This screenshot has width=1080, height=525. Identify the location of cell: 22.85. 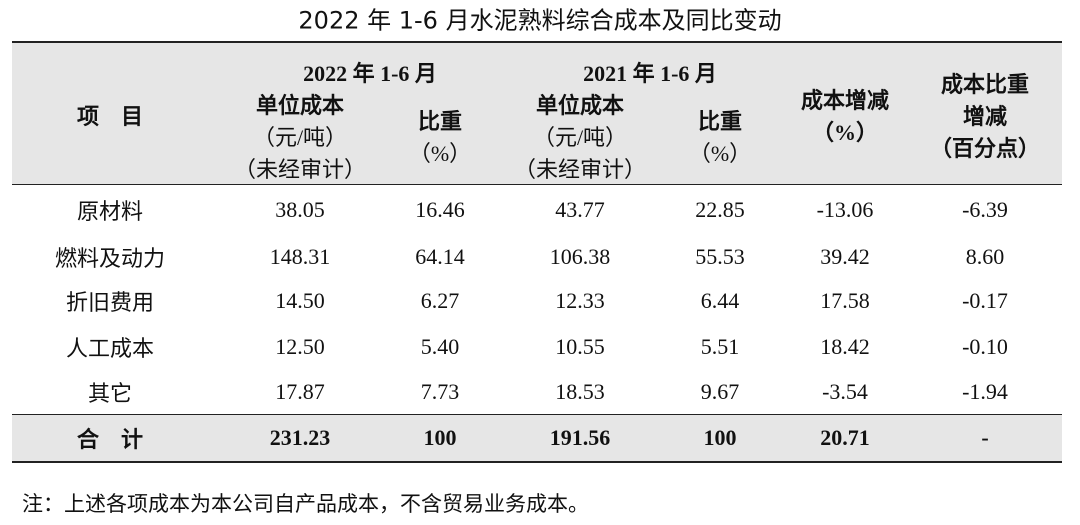
(720, 209).